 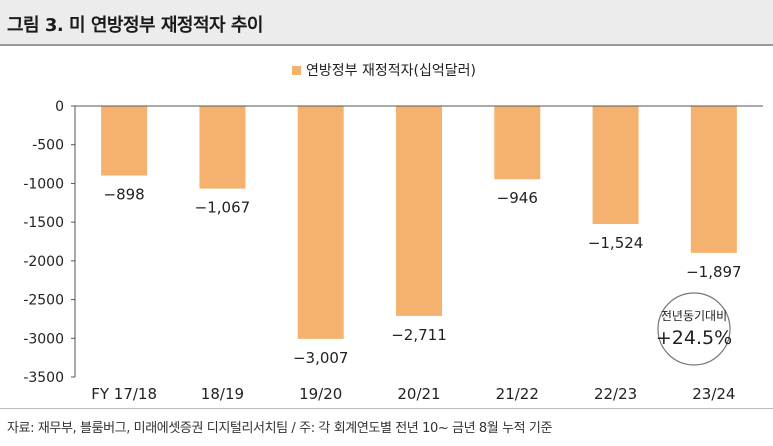 I want to click on value-label: −2,711, so click(x=419, y=335).